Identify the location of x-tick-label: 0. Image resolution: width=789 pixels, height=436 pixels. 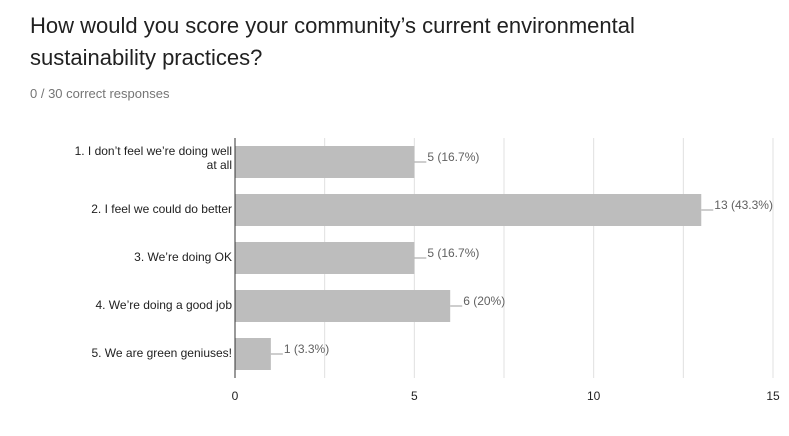
(235, 396).